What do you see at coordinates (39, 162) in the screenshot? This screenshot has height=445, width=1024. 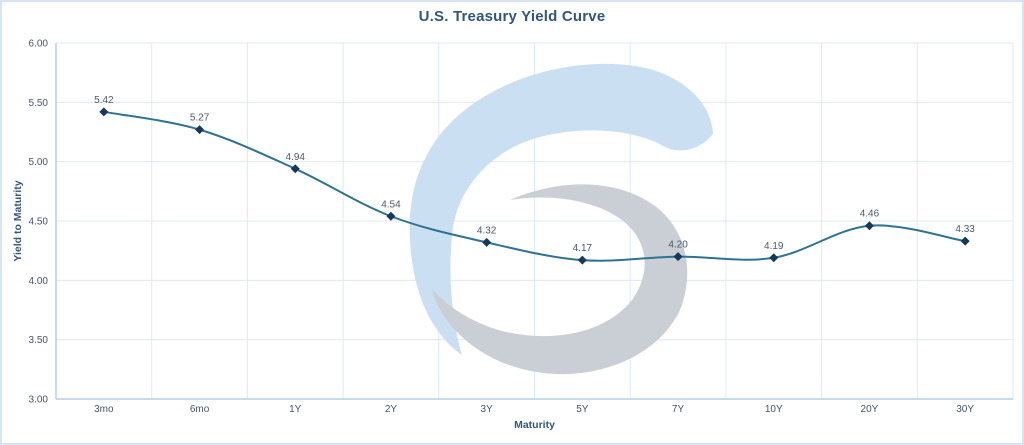 I see `y-tick-label: 5.00` at bounding box center [39, 162].